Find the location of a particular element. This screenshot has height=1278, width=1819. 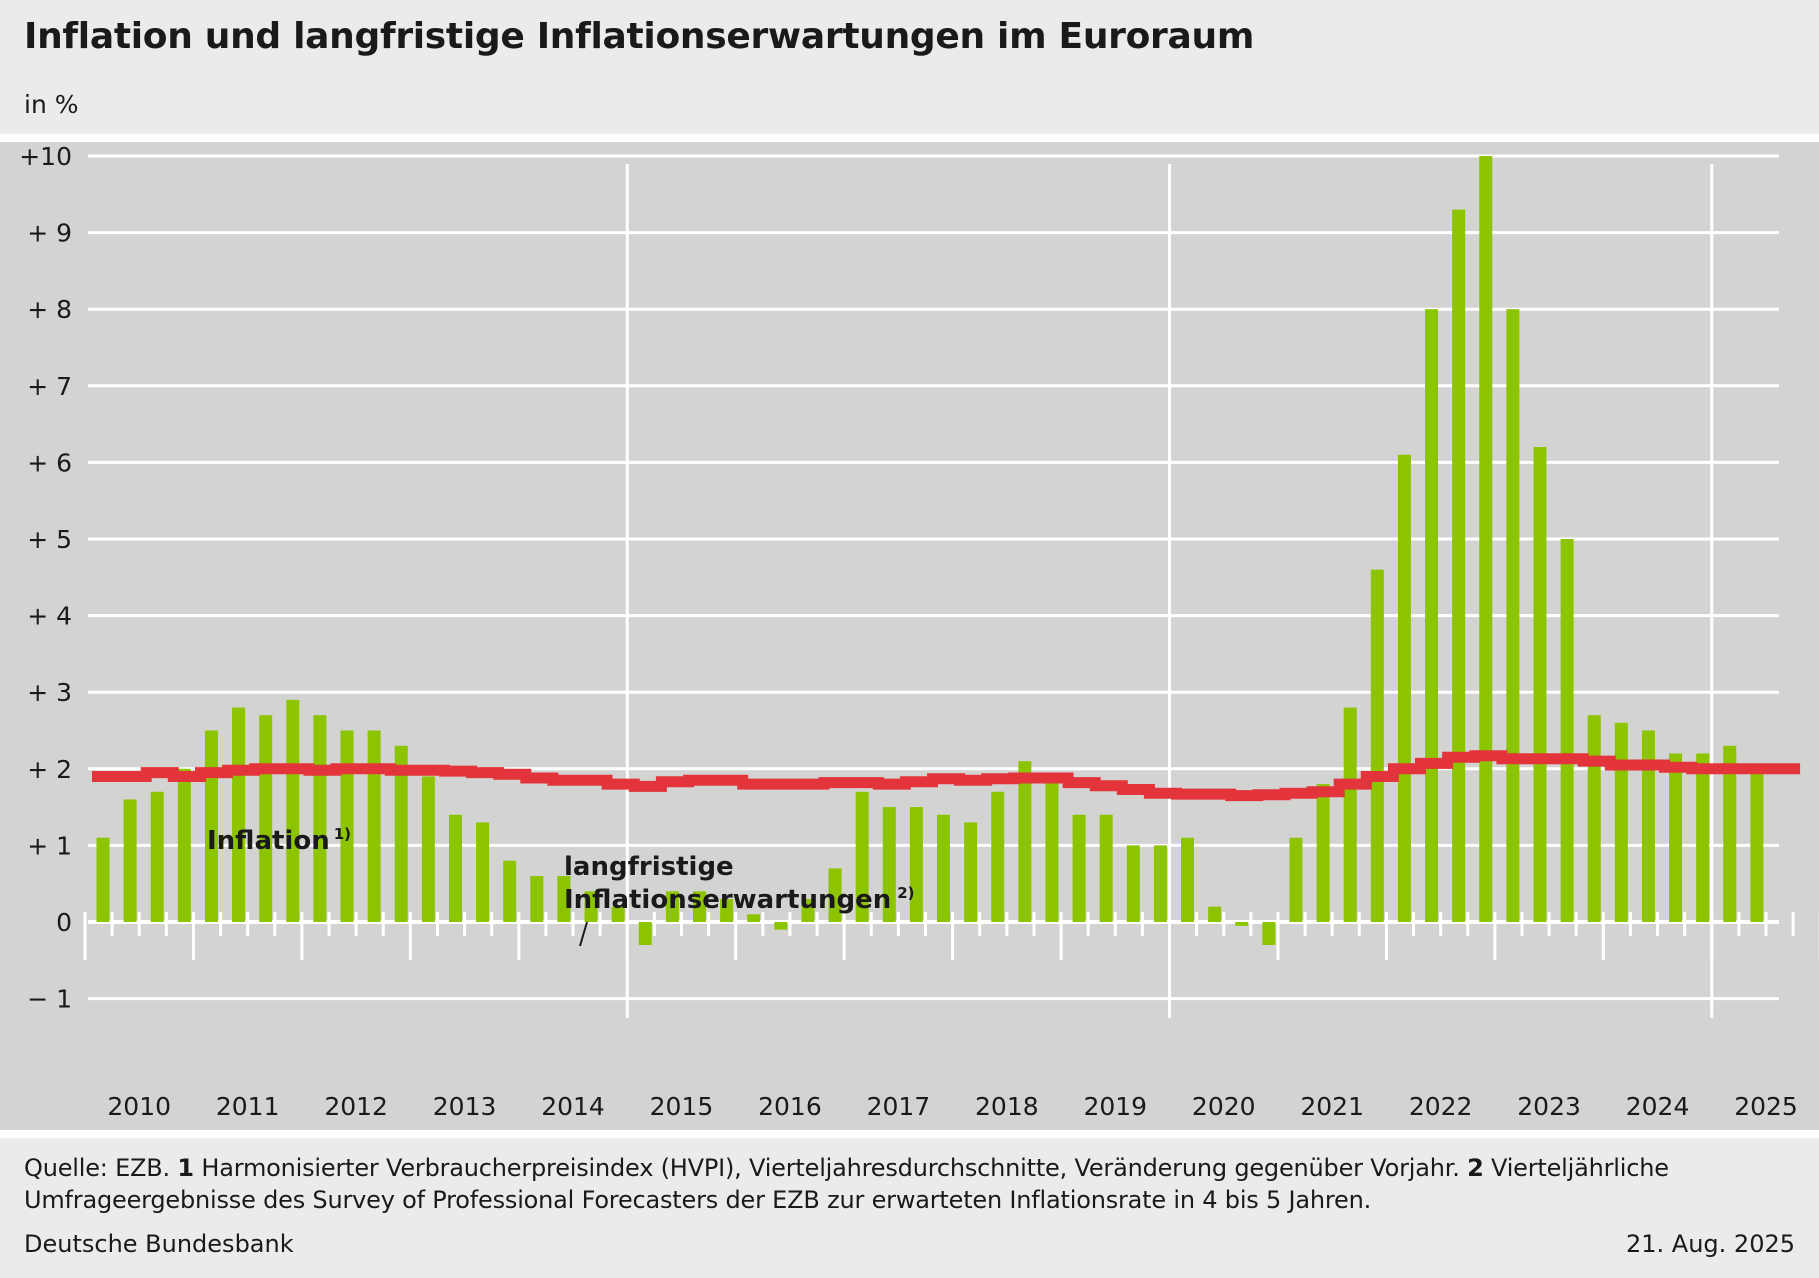

x-tick-label-2016: 2016 is located at coordinates (790, 1106).